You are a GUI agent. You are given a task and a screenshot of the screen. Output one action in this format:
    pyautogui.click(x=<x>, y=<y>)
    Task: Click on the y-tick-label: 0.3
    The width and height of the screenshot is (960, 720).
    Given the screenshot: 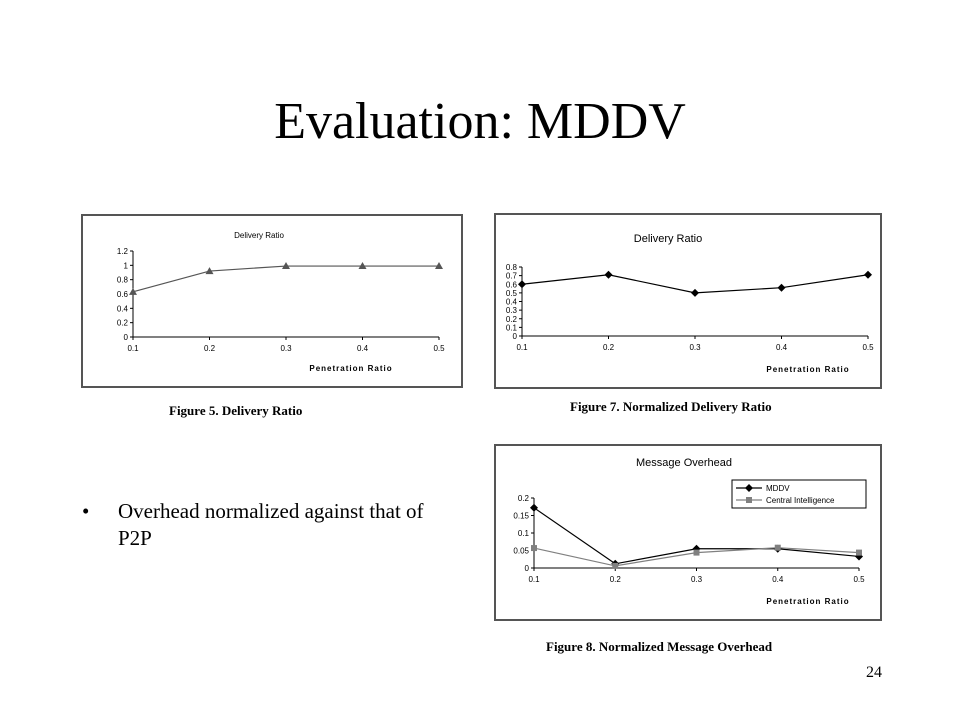 What is the action you would take?
    pyautogui.click(x=512, y=310)
    